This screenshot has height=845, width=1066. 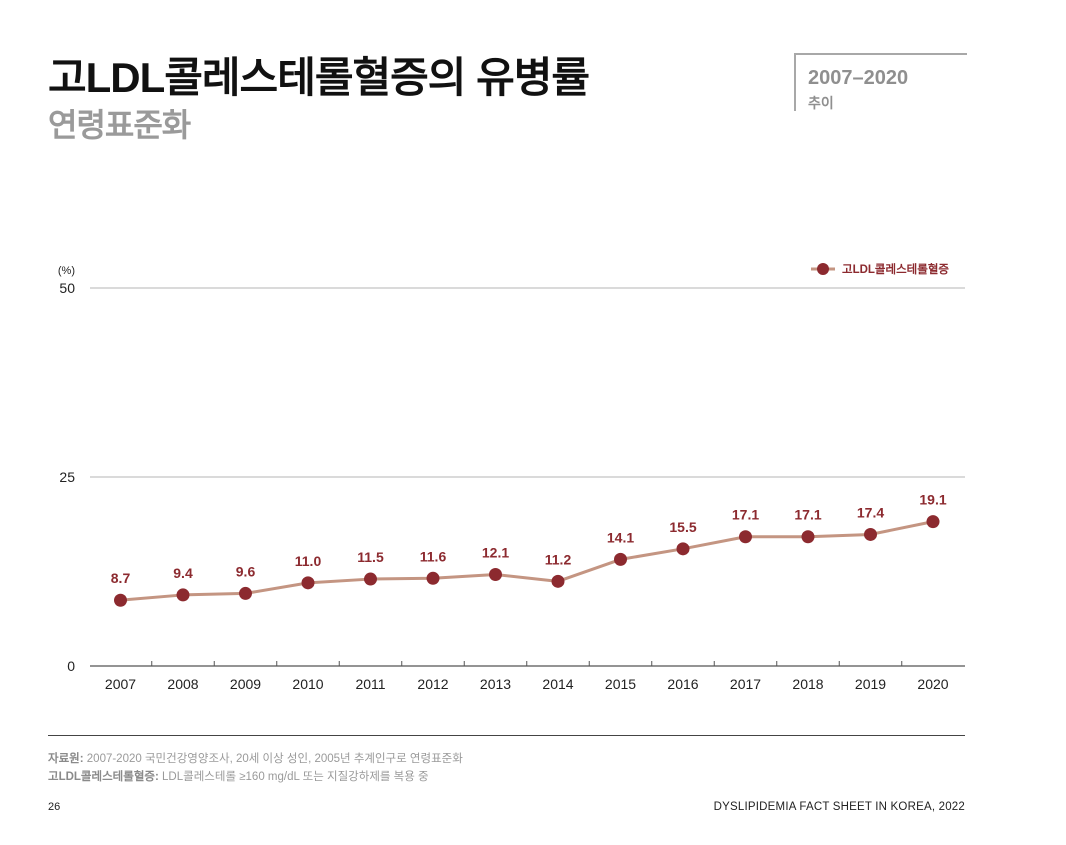 I want to click on x-tick-label: 2017, so click(x=745, y=684).